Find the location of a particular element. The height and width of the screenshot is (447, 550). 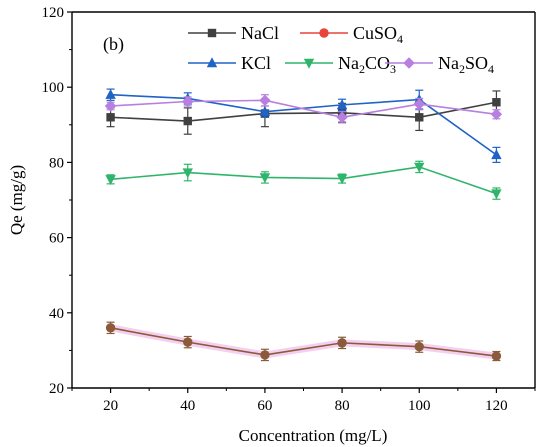

legend-item-na2co3: Na2CO3 is located at coordinates (340, 64).